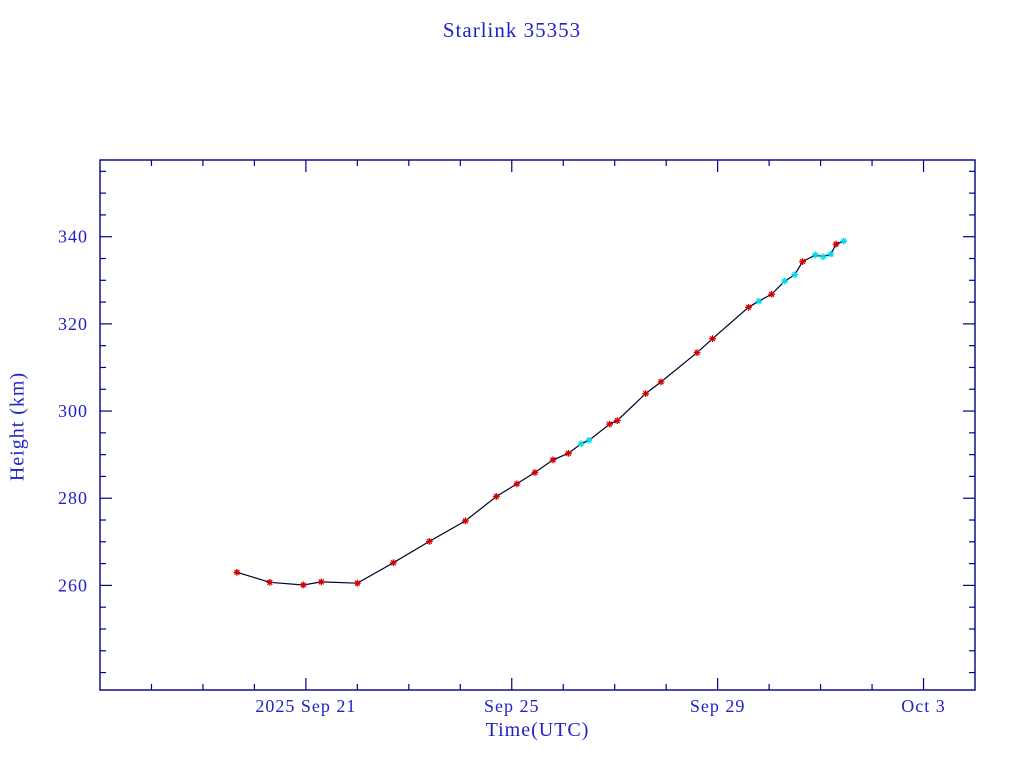  Describe the element at coordinates (923, 706) in the screenshot. I see `x-tick-label: Oct 3` at that location.